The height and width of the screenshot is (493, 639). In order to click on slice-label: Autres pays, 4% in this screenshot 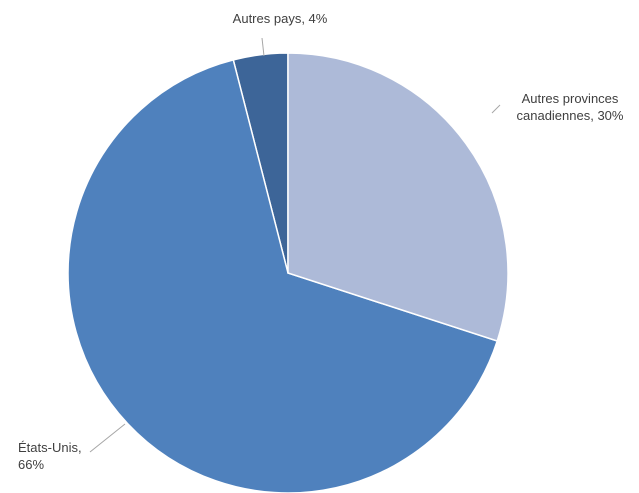, I will do `click(280, 18)`.